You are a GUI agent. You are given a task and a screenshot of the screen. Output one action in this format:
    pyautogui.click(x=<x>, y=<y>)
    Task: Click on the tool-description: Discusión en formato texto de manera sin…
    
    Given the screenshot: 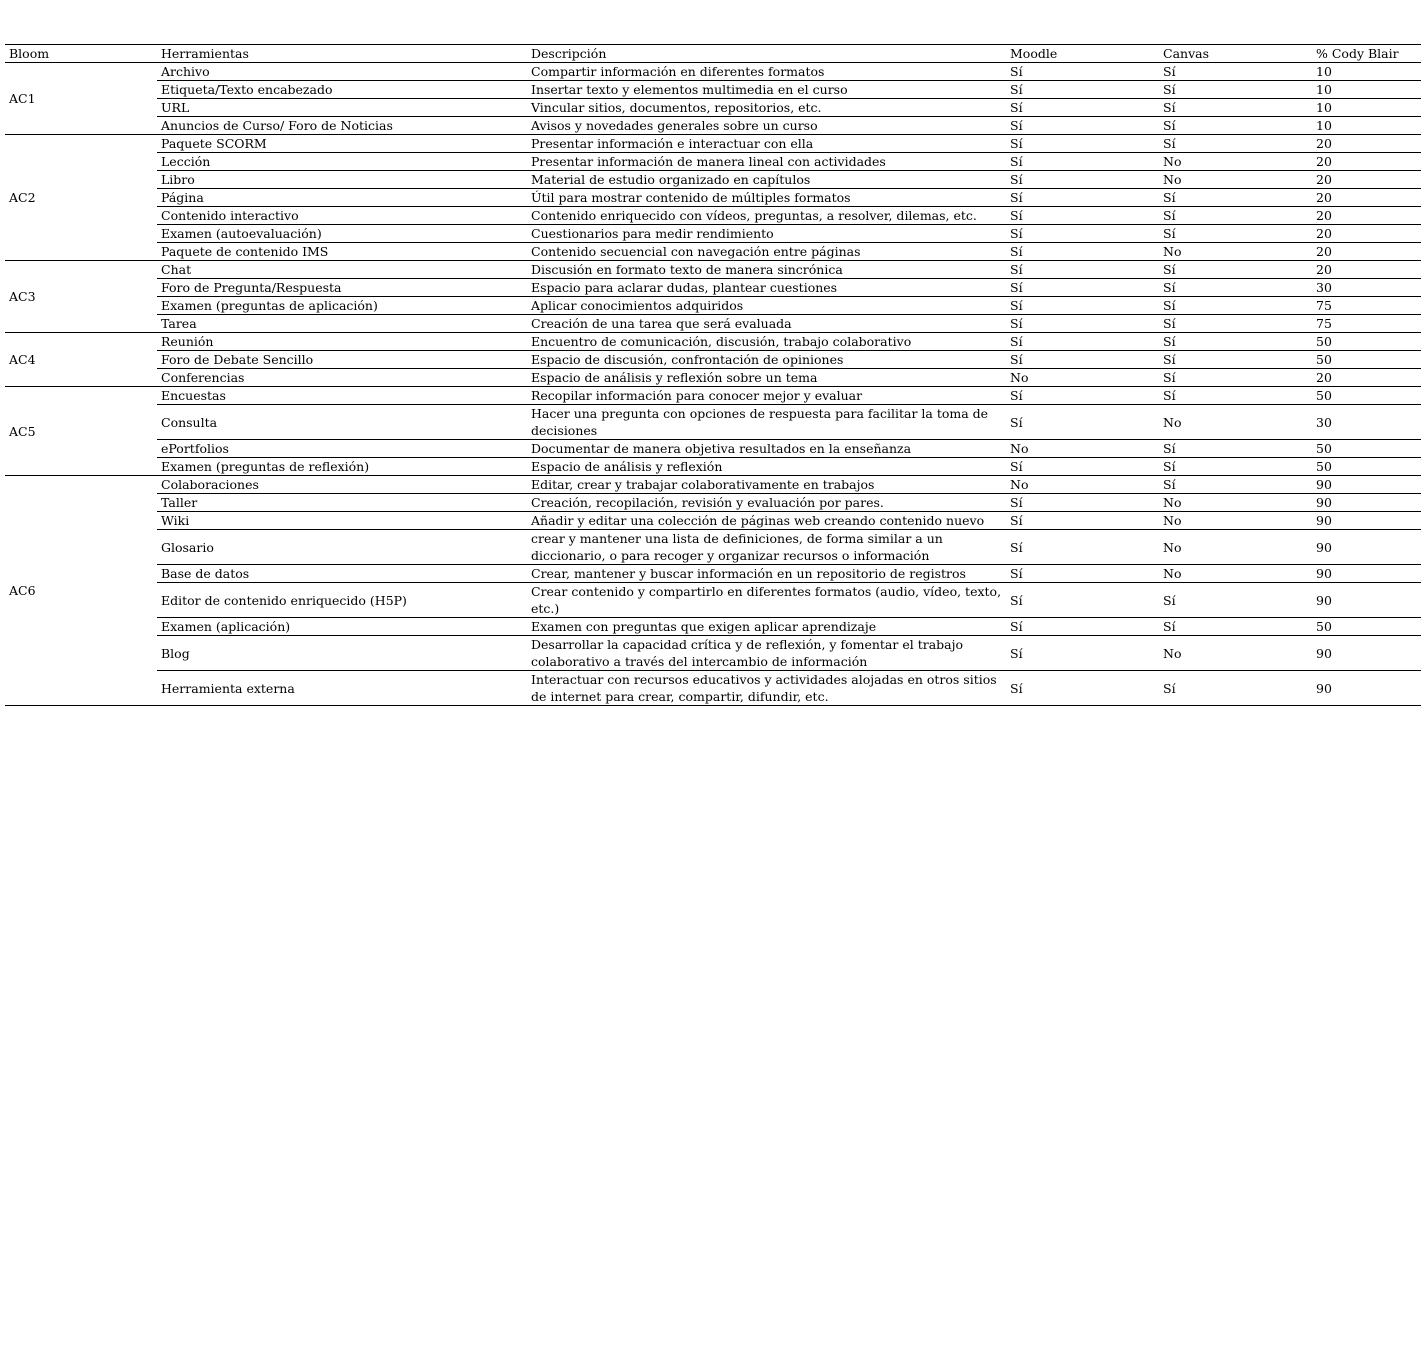 What is the action you would take?
    pyautogui.click(x=766, y=269)
    